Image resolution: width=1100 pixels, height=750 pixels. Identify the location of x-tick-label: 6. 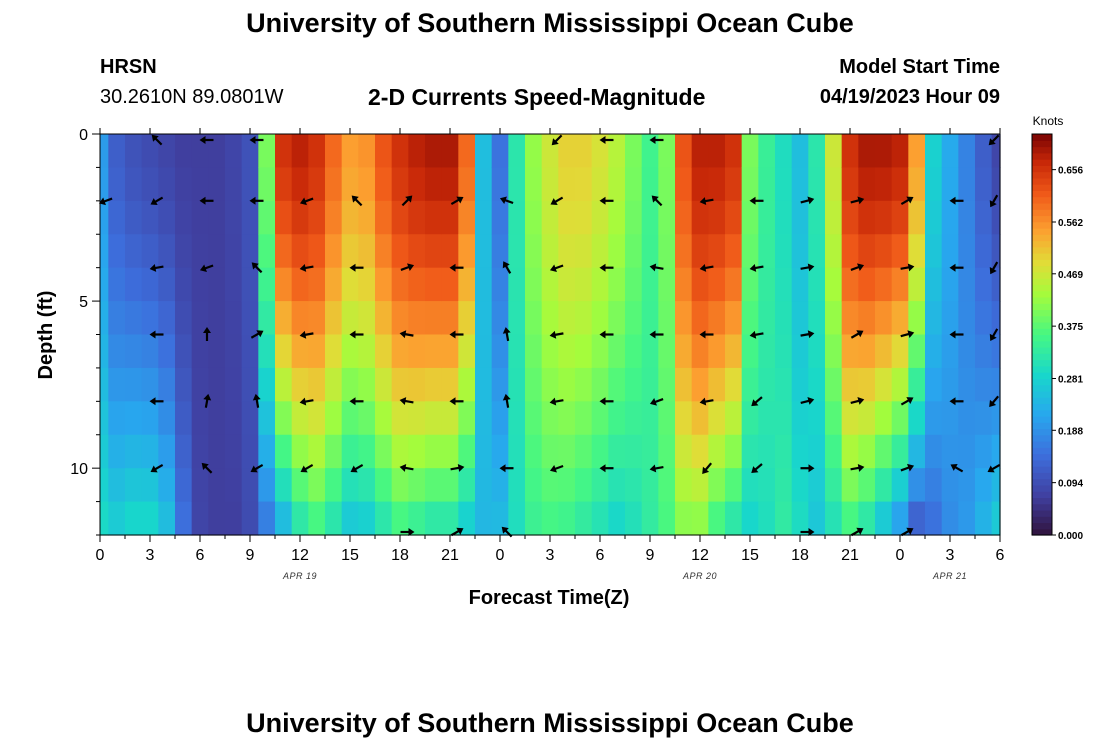
(1000, 555).